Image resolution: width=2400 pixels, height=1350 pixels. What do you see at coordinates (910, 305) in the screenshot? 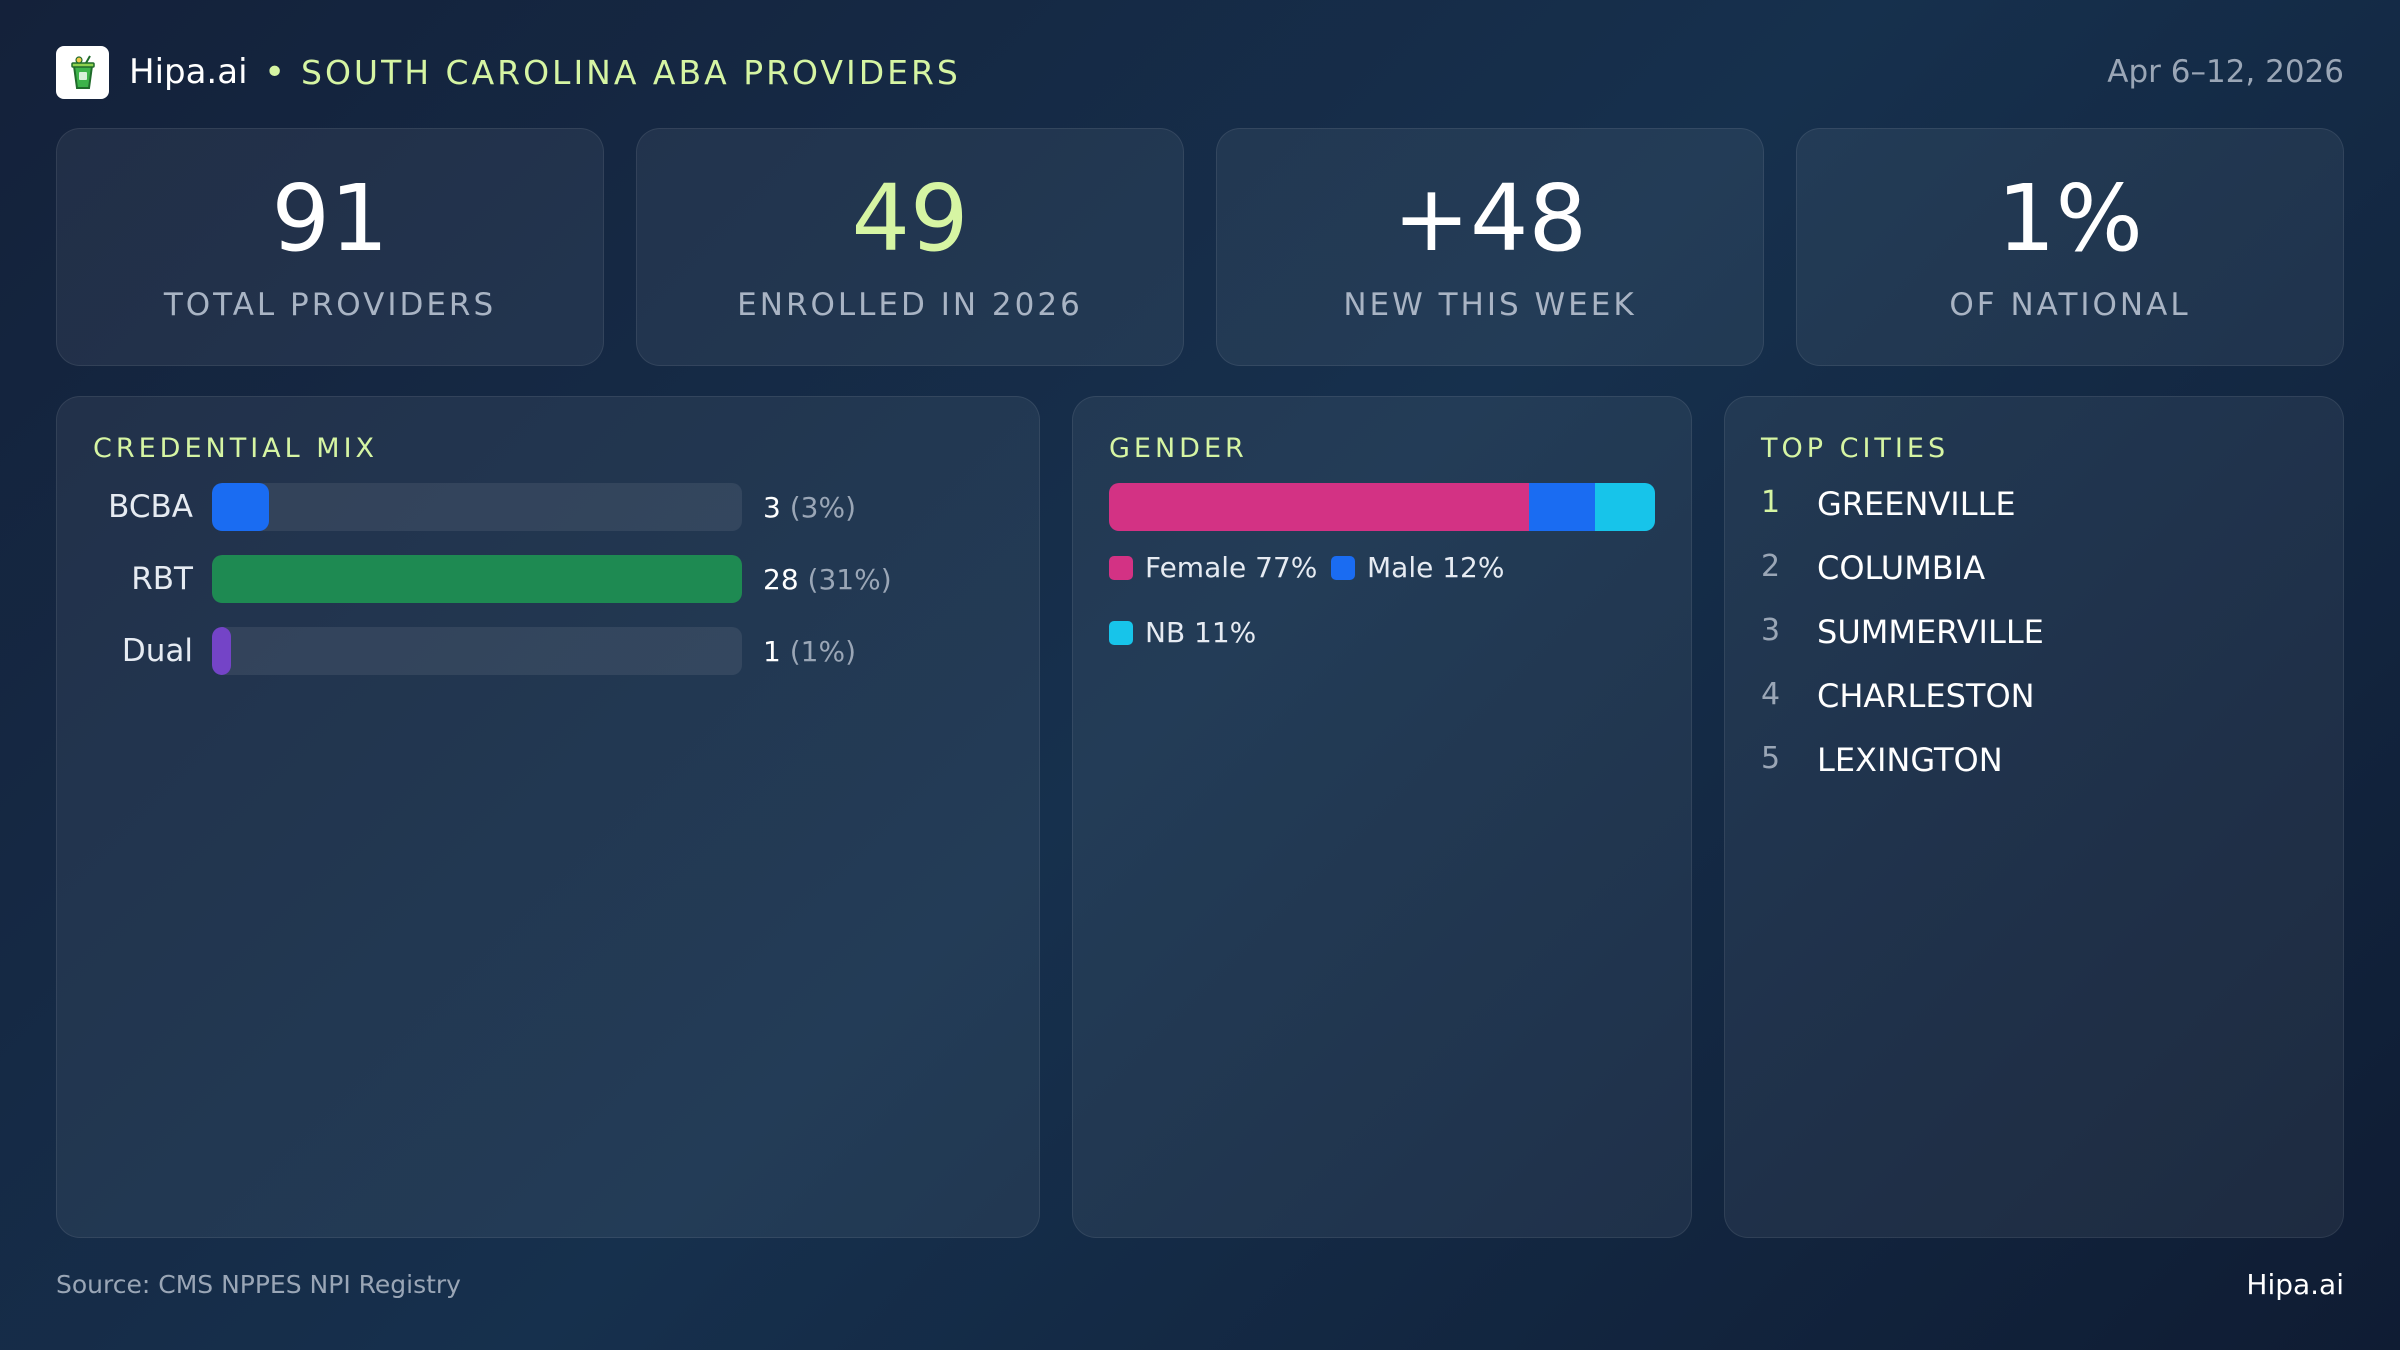
I see `kpi-label: ENROLLED IN 2026` at bounding box center [910, 305].